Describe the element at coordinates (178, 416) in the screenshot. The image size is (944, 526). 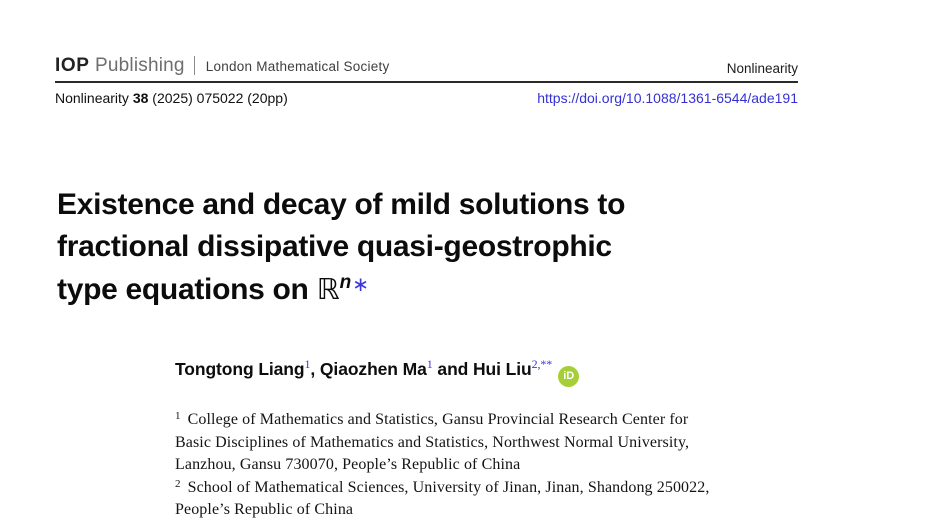
I see `affiliation-1-marker: 1` at that location.